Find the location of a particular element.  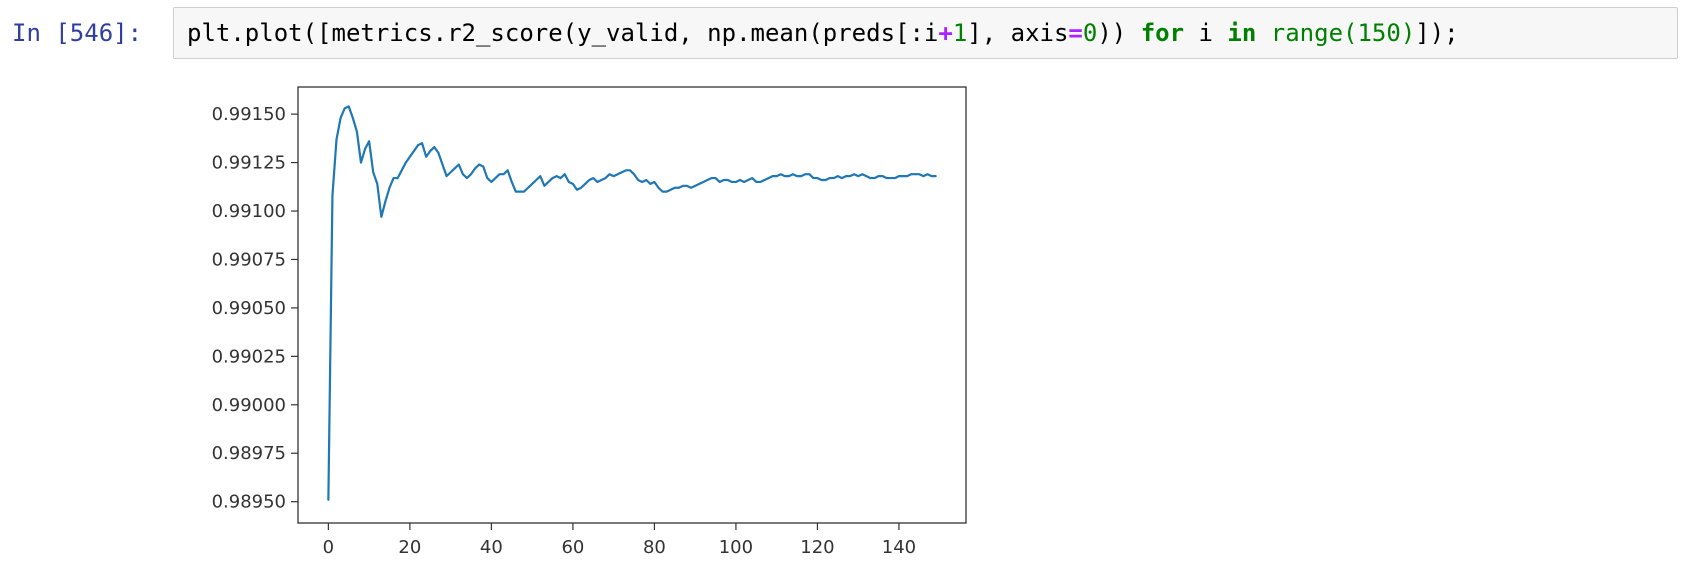

y-tick-label: 0.99050 is located at coordinates (249, 308).